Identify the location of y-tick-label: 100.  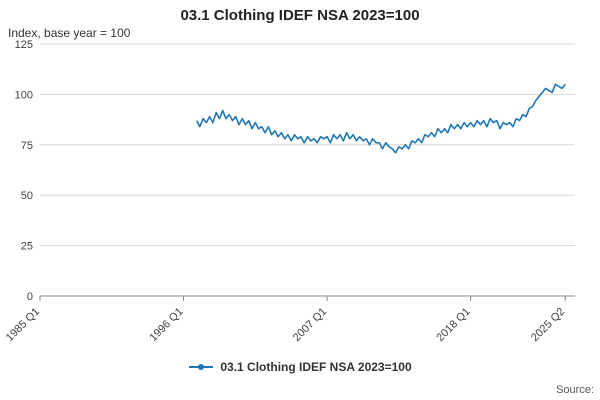
(24, 95).